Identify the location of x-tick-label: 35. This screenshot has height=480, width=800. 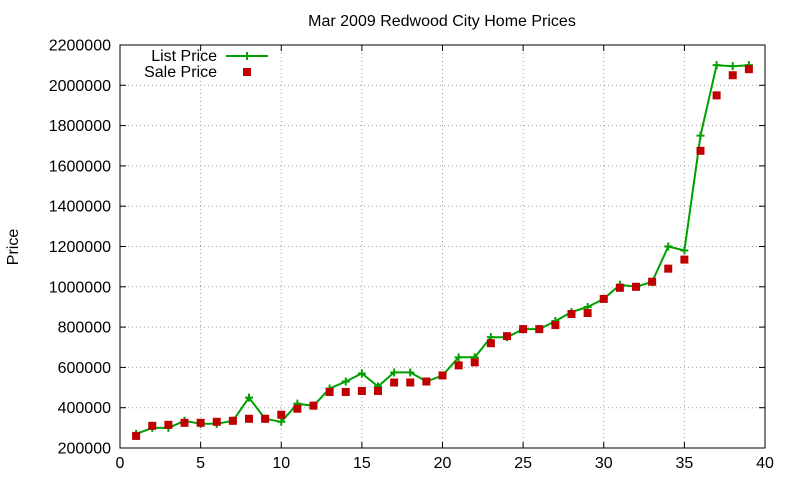
(684, 463).